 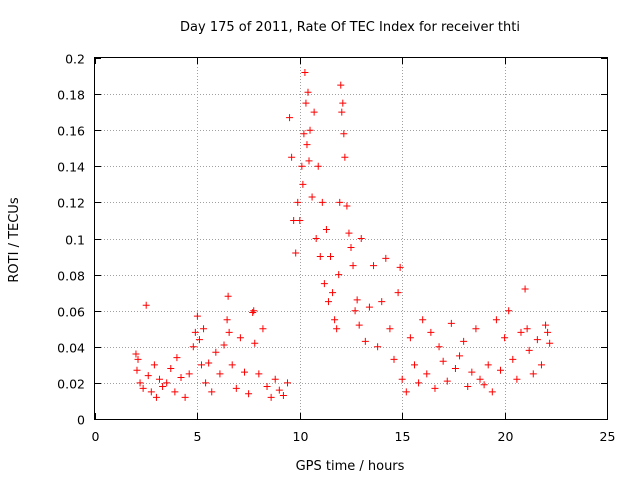 What do you see at coordinates (71, 167) in the screenshot?
I see `y-tick-label: 0.14` at bounding box center [71, 167].